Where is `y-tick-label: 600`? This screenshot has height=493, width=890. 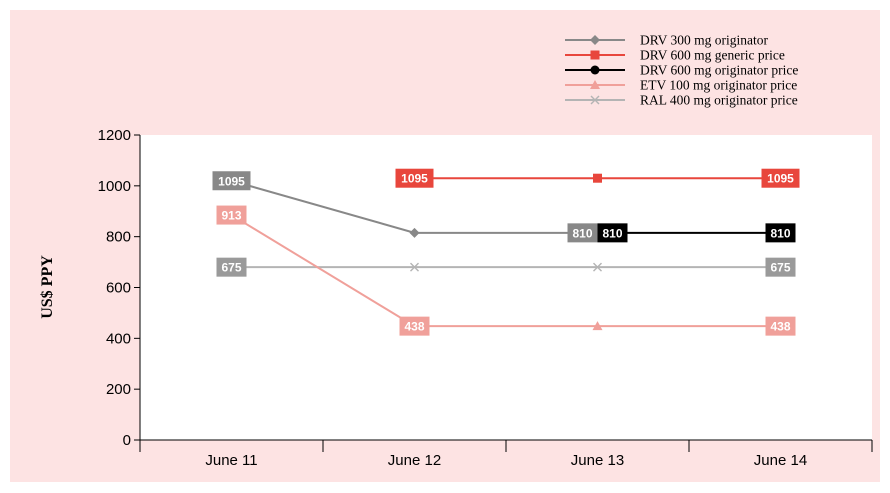 y-tick-label: 600 is located at coordinates (118, 288).